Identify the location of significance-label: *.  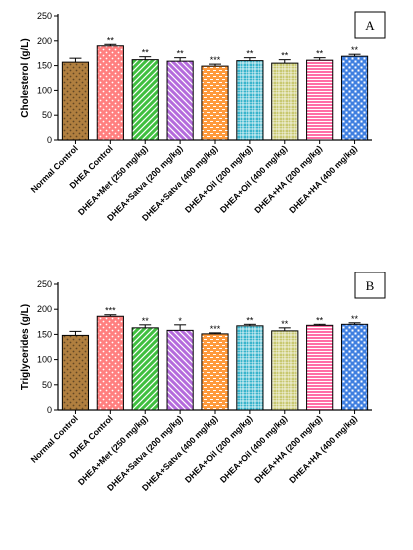
(180, 321).